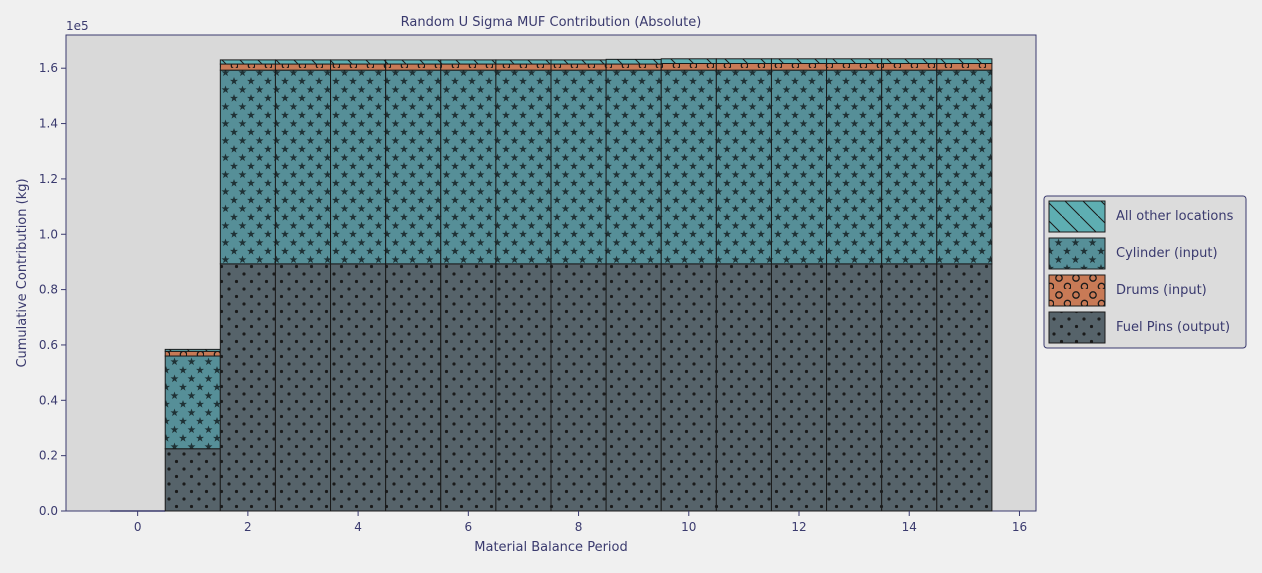 This screenshot has height=573, width=1262. I want to click on y-tick-label: 1.2, so click(48, 179).